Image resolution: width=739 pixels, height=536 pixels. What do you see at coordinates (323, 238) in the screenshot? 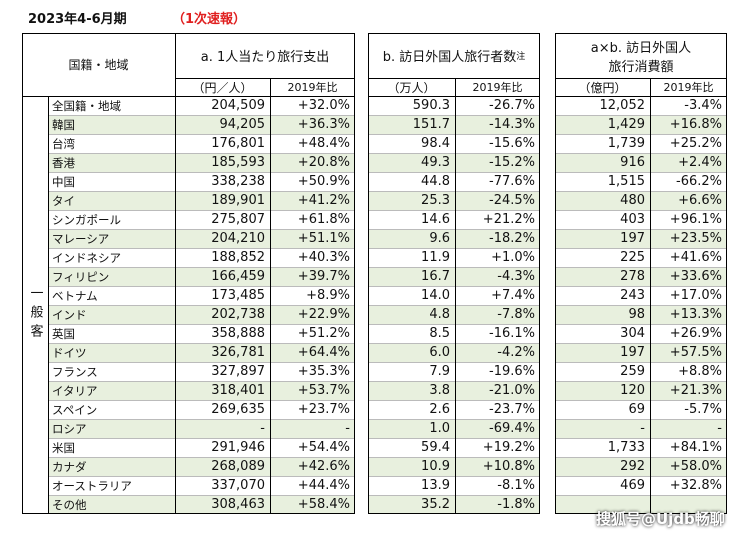
I see `cell: +51.1%` at bounding box center [323, 238].